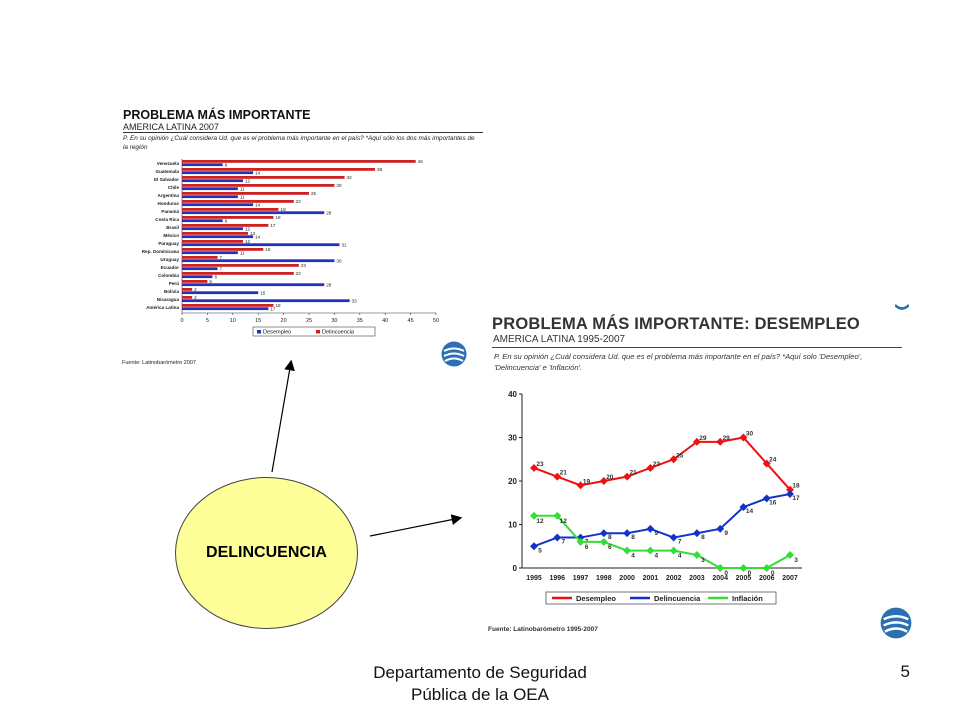 This screenshot has height=720, width=960. I want to click on bar-category-label: Venezuela, so click(168, 163).